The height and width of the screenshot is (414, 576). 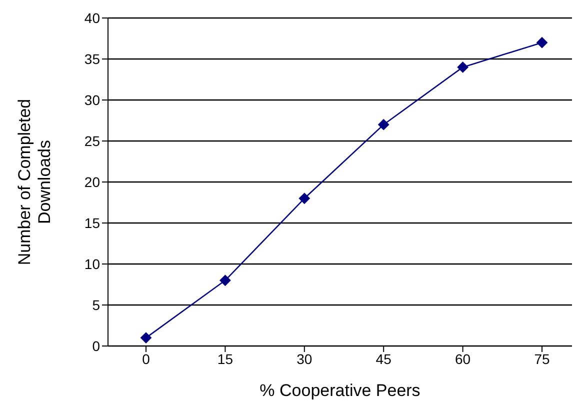 What do you see at coordinates (542, 358) in the screenshot?
I see `x-tick-label: 75` at bounding box center [542, 358].